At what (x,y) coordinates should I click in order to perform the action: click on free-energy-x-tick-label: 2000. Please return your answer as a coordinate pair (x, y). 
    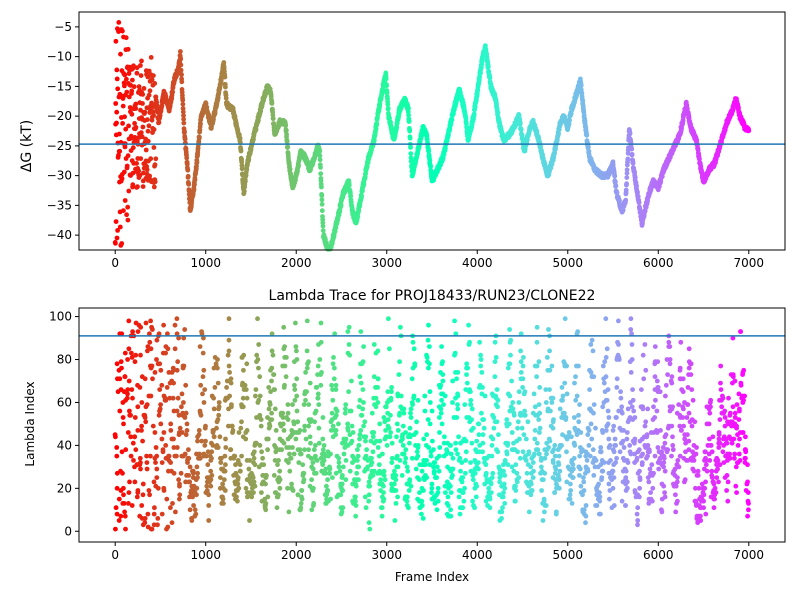
    Looking at the image, I should click on (296, 263).